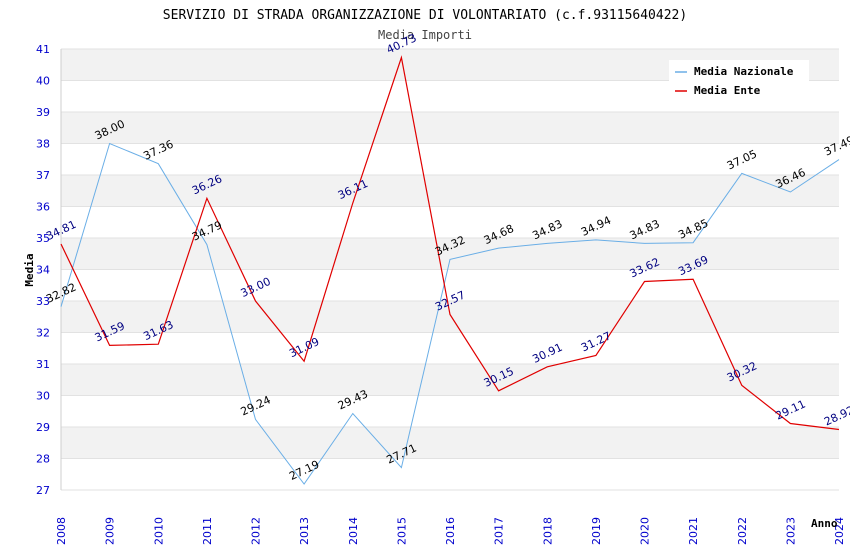 The height and width of the screenshot is (555, 850). What do you see at coordinates (43, 427) in the screenshot?
I see `y-tick-label: 29` at bounding box center [43, 427].